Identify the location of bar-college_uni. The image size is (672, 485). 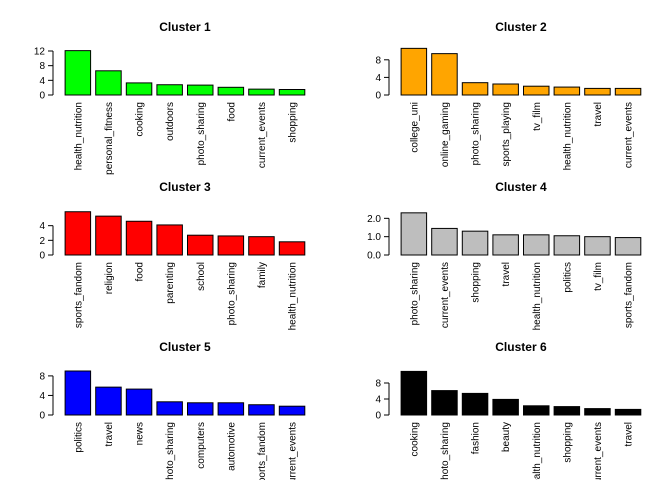
(414, 71).